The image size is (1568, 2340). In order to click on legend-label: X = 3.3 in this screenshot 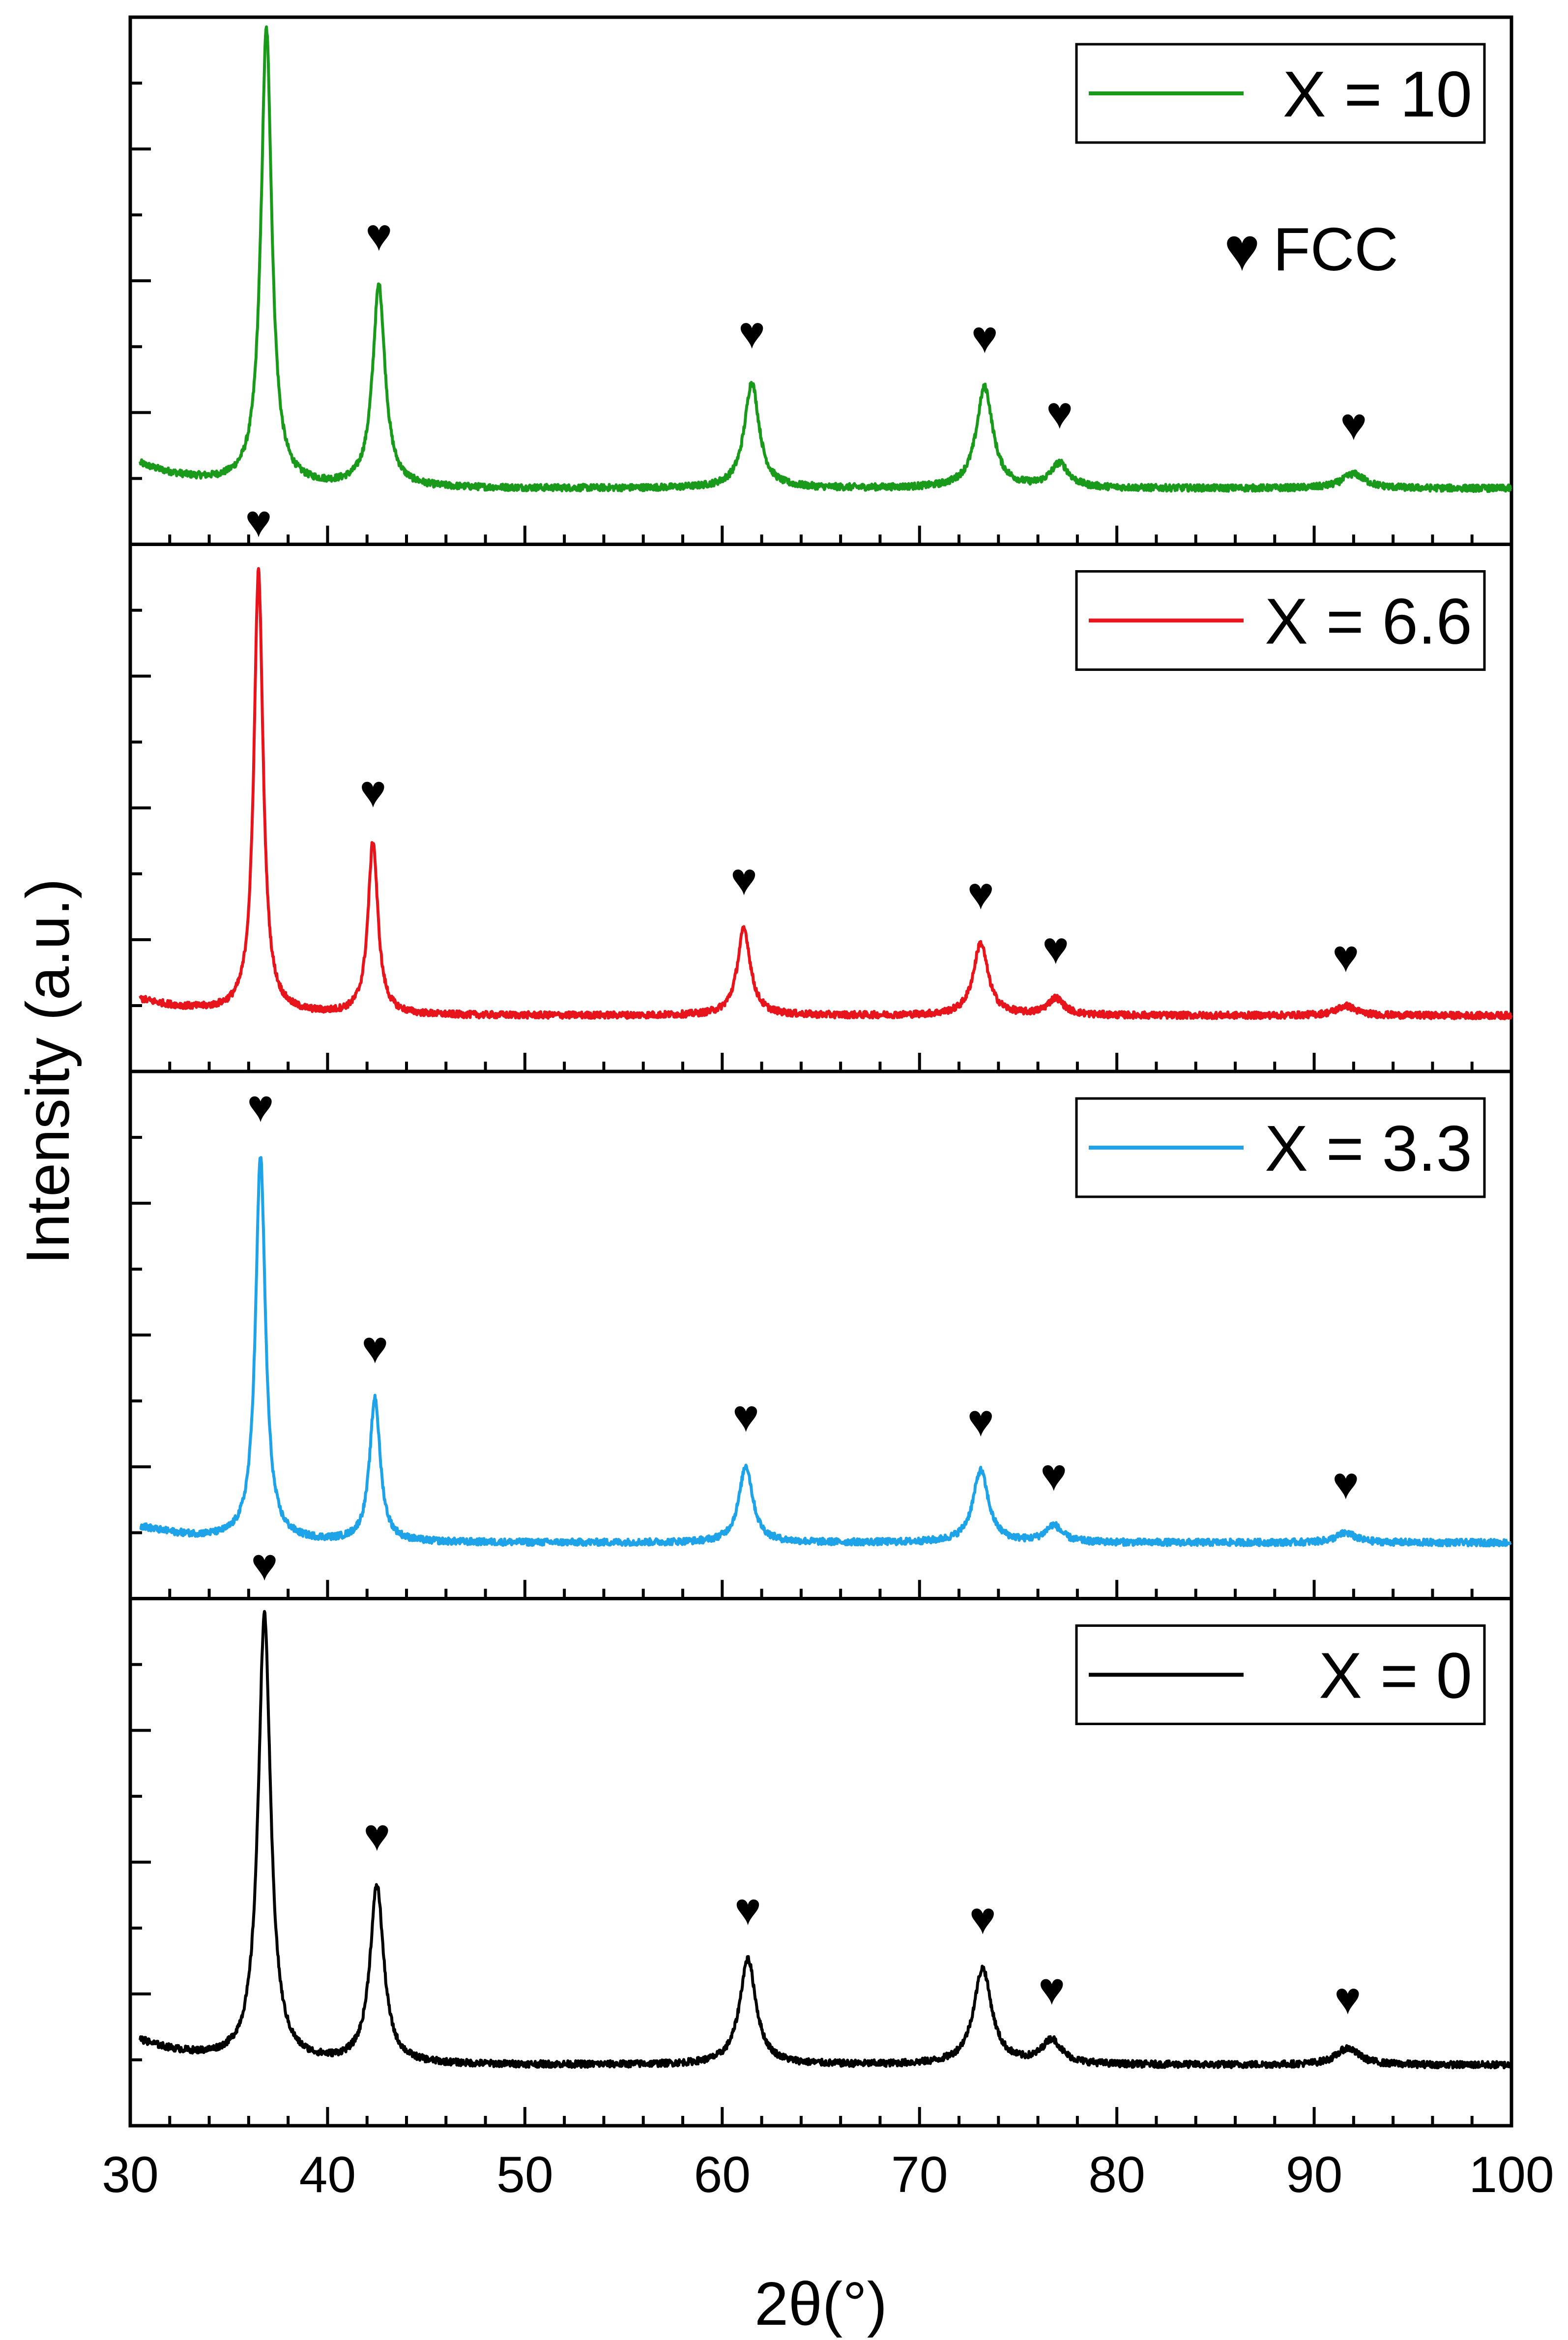, I will do `click(1369, 1148)`.